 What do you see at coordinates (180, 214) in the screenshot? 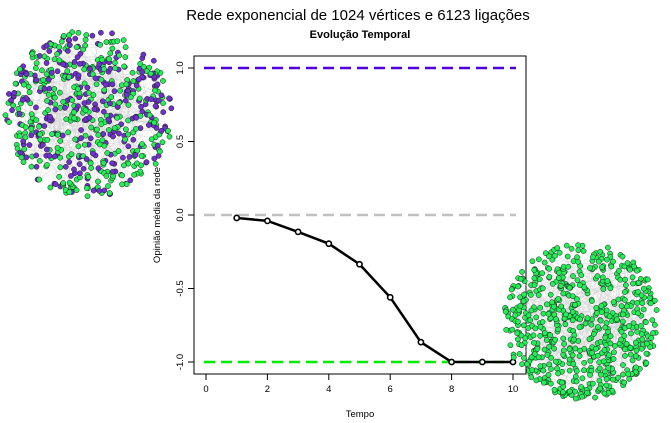
I see `y-tick-label: 0.0` at bounding box center [180, 214].